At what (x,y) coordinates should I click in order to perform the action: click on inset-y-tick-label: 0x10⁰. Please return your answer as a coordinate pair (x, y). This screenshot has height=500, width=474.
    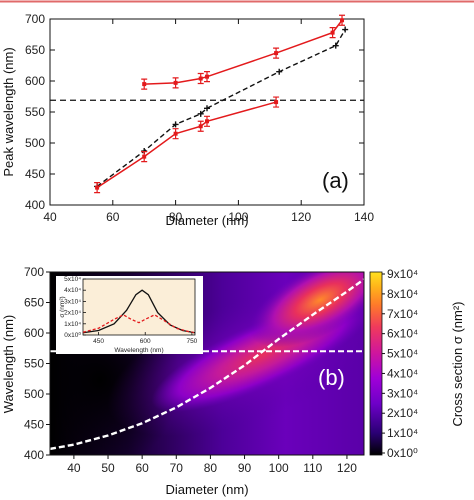
    Looking at the image, I should click on (72, 335).